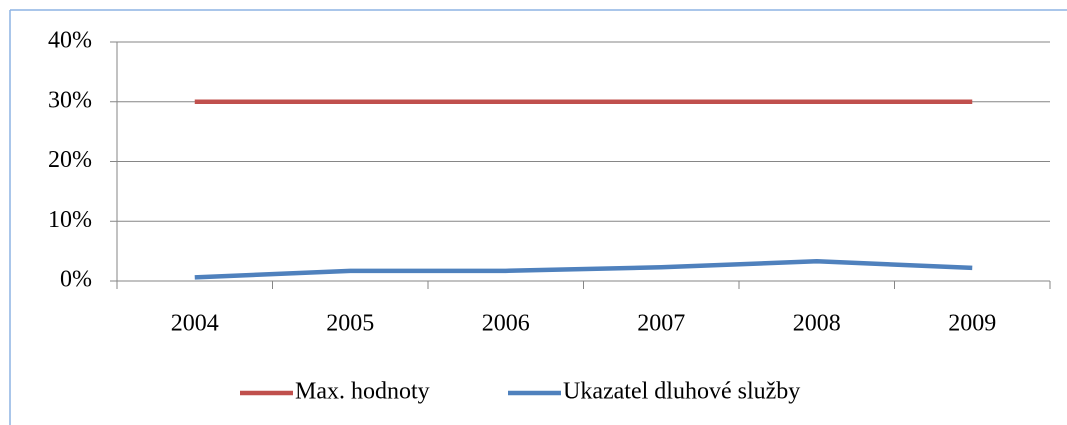  Describe the element at coordinates (972, 324) in the screenshot. I see `x-tick-label: 2009` at that location.